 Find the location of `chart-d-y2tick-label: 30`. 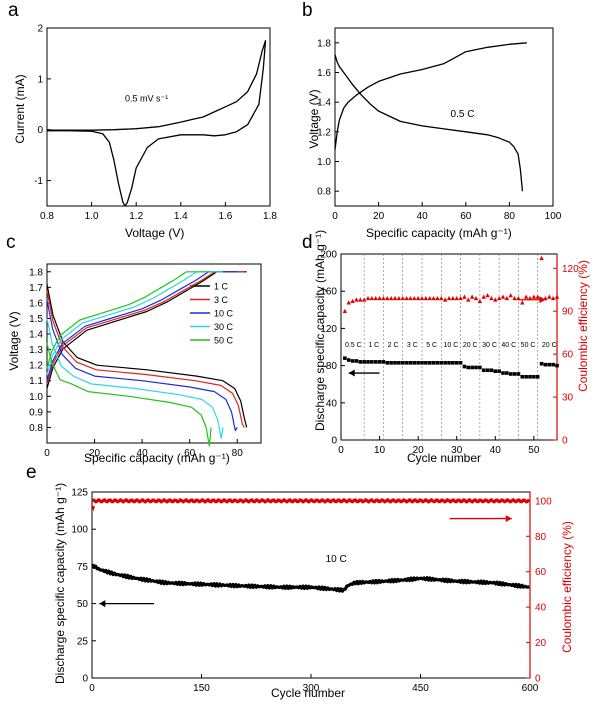

chart-d-y2tick-label: 30 is located at coordinates (568, 398).